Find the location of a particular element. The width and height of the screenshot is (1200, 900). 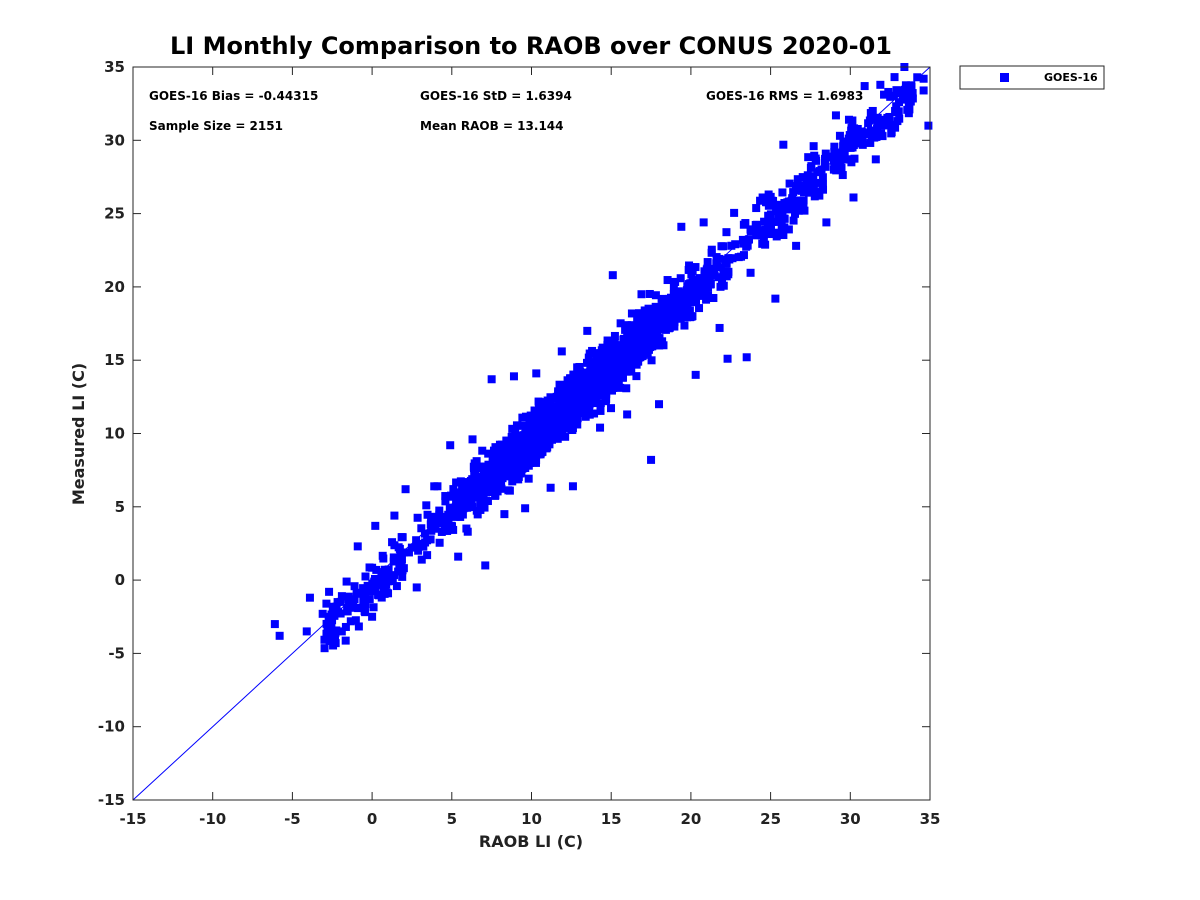

x-axis-label: RAOB LI (C) is located at coordinates (531, 841).